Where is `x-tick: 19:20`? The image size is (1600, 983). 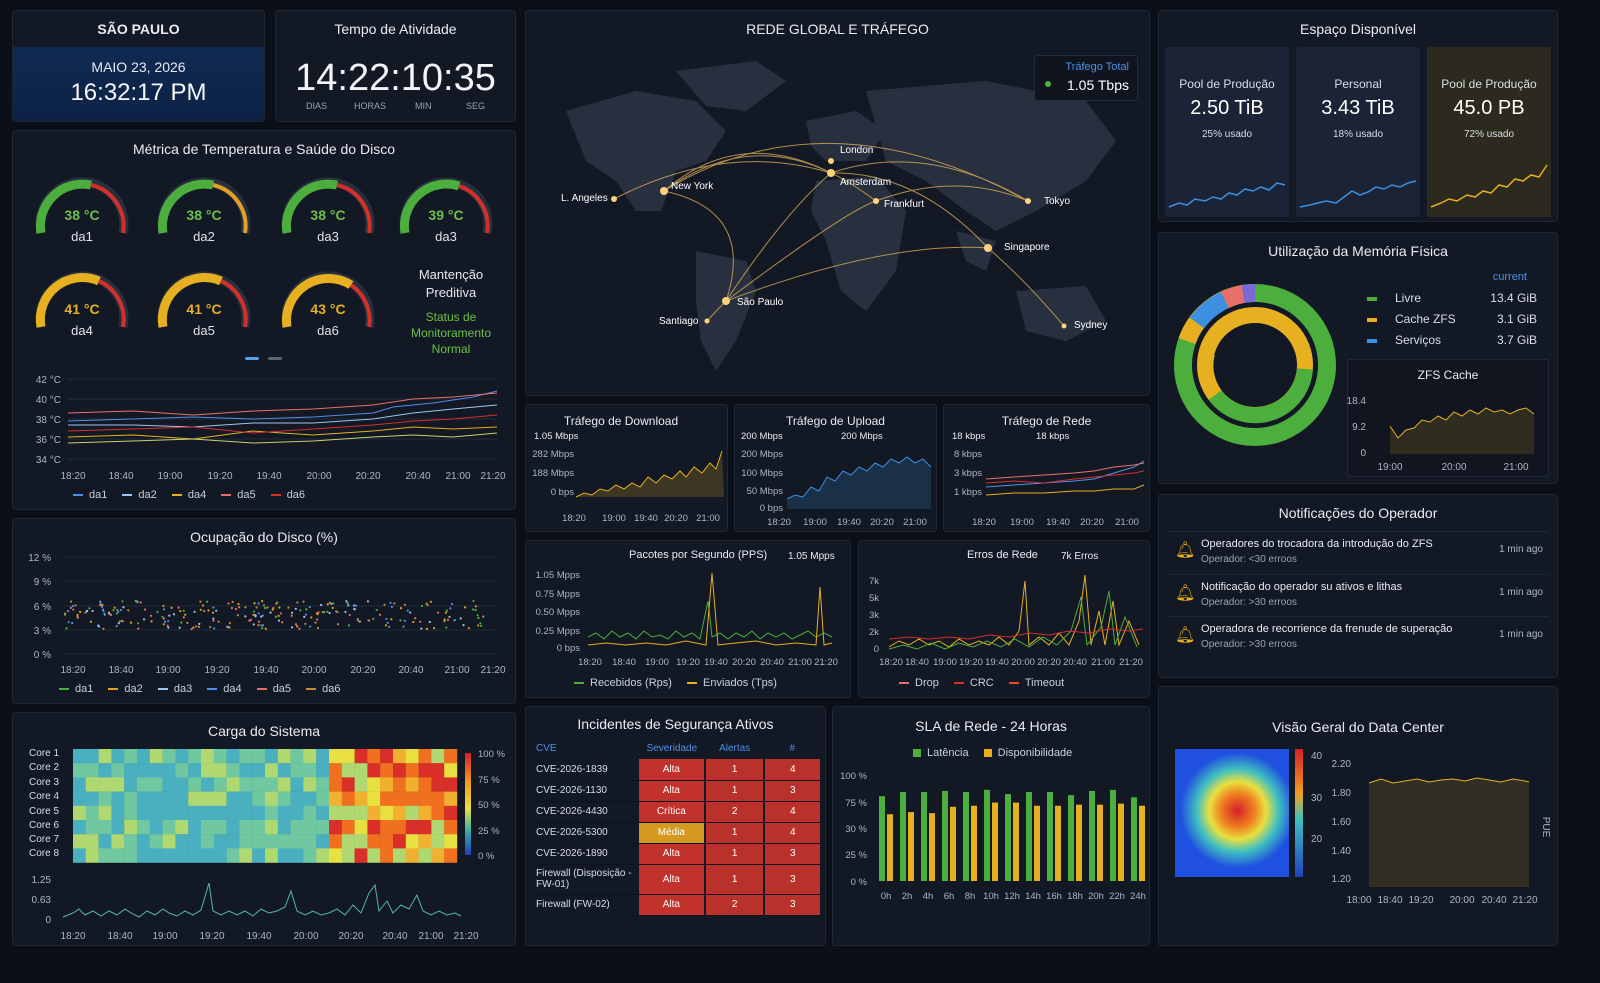 x-tick: 19:20 is located at coordinates (971, 662).